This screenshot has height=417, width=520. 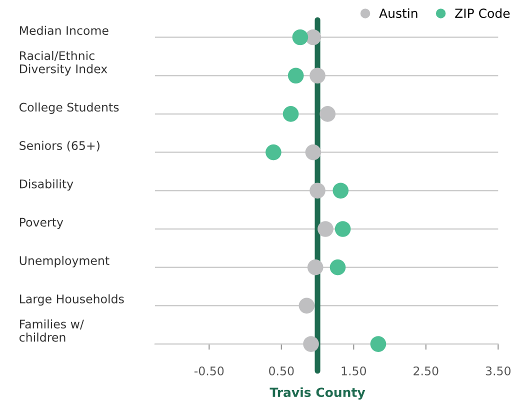 I want to click on y-tick-label: Racial/Ethnic Diversity Index, so click(x=64, y=63).